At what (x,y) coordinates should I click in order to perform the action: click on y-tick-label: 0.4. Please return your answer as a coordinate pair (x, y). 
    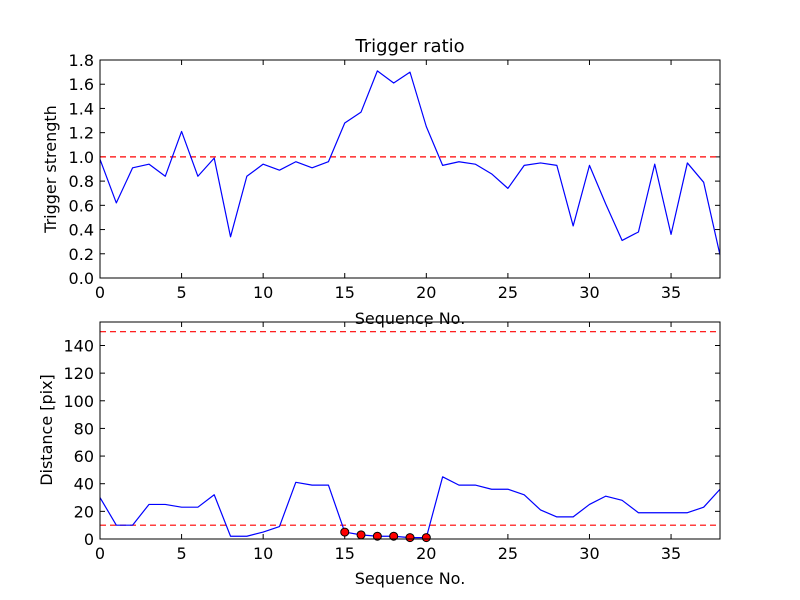
    Looking at the image, I should click on (81, 230).